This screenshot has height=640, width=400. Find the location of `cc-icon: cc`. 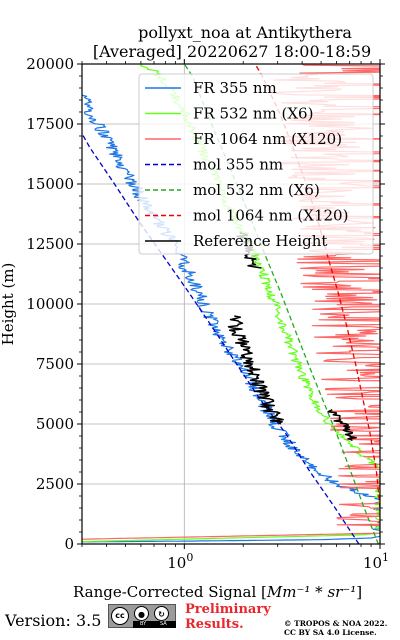

cc-icon: cc is located at coordinates (120, 616).